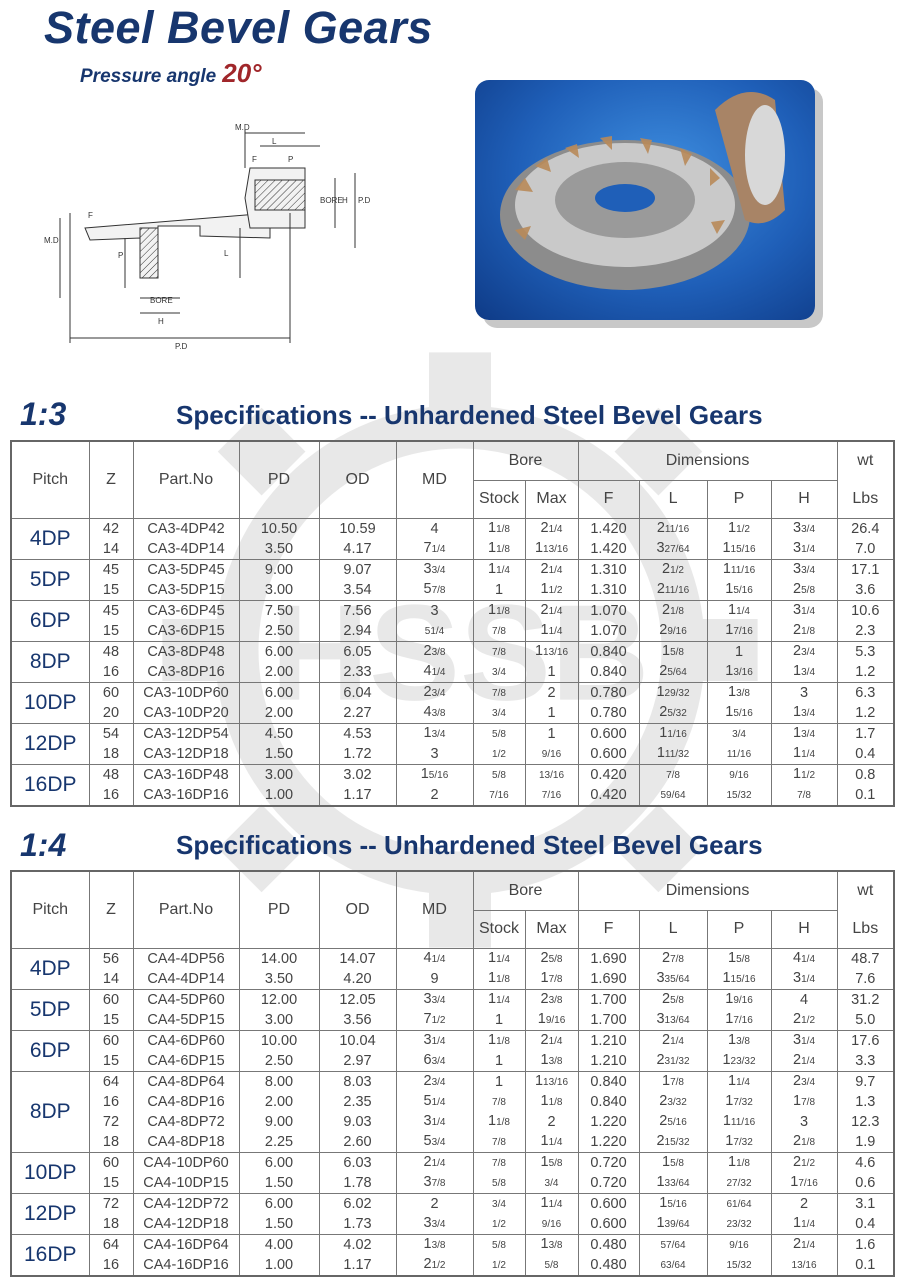  What do you see at coordinates (279, 1040) in the screenshot?
I see `cell-pd: 10.00` at bounding box center [279, 1040].